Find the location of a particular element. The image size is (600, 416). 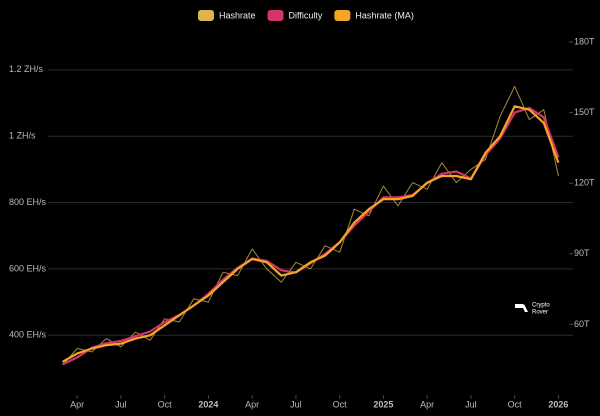

watermark-text: Rover is located at coordinates (540, 313).